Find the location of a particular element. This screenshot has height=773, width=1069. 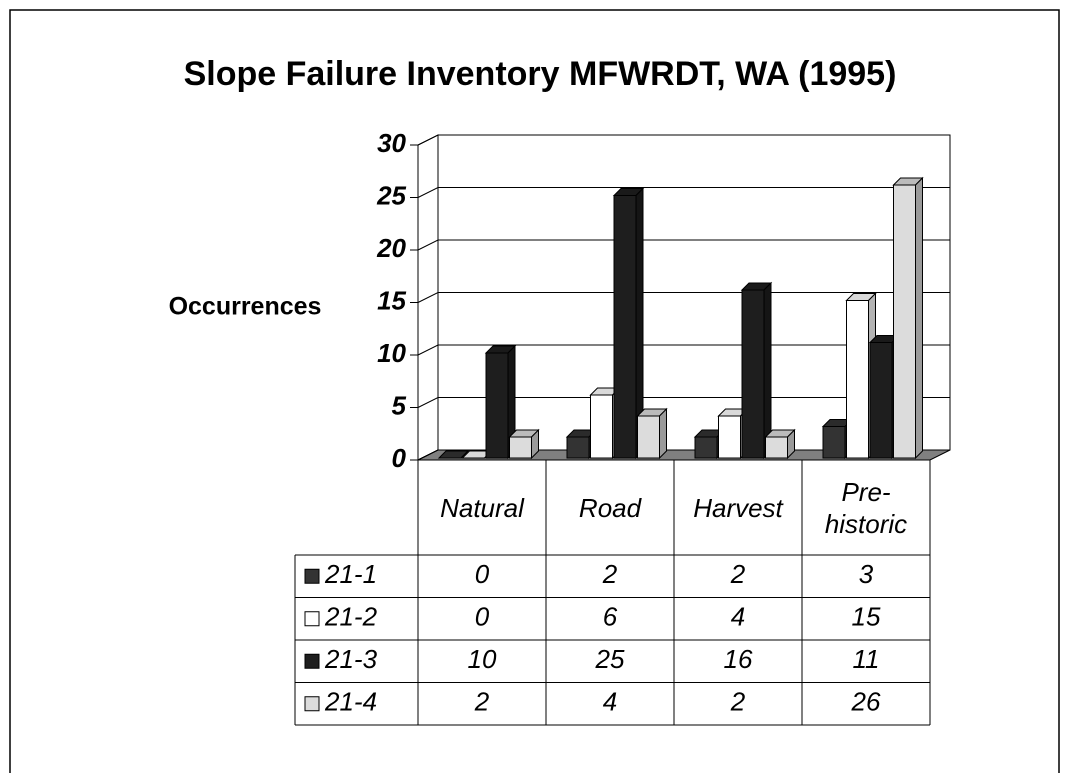

table-value: 10 is located at coordinates (482, 659).